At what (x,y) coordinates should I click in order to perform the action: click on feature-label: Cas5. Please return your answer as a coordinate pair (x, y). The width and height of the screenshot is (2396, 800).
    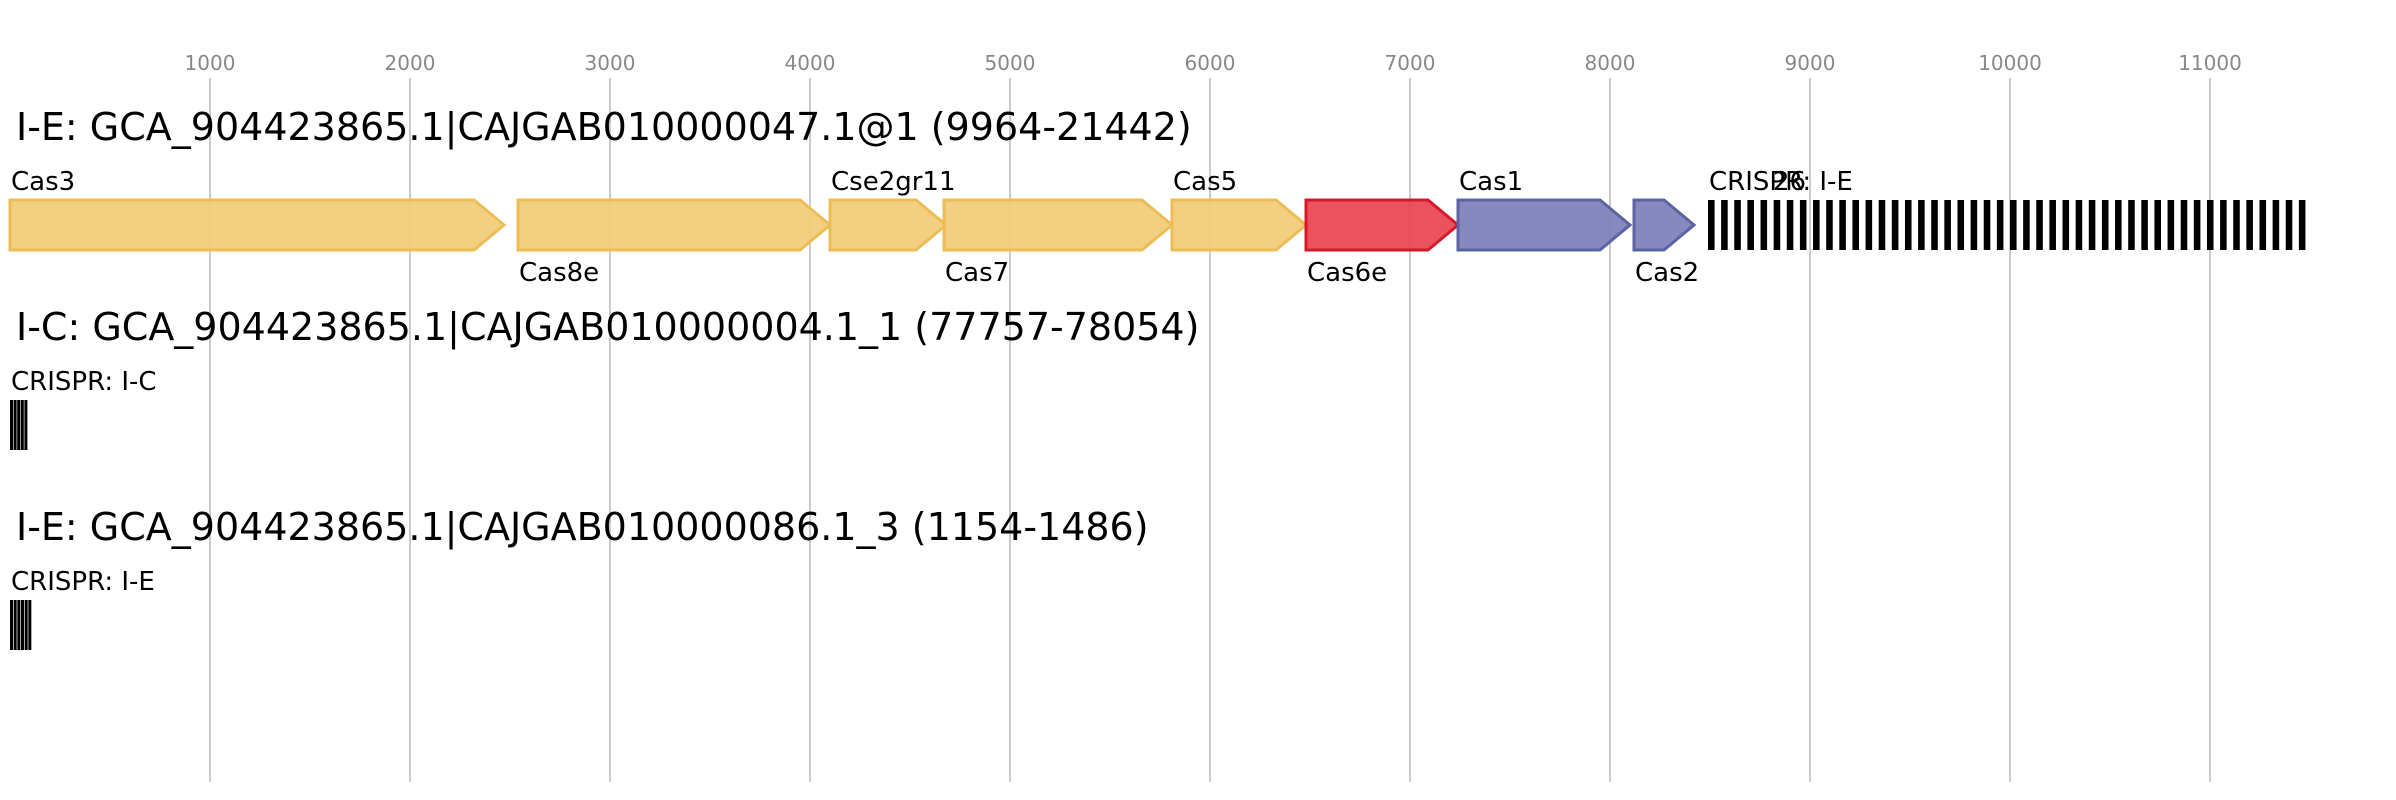
    Looking at the image, I should click on (1205, 182).